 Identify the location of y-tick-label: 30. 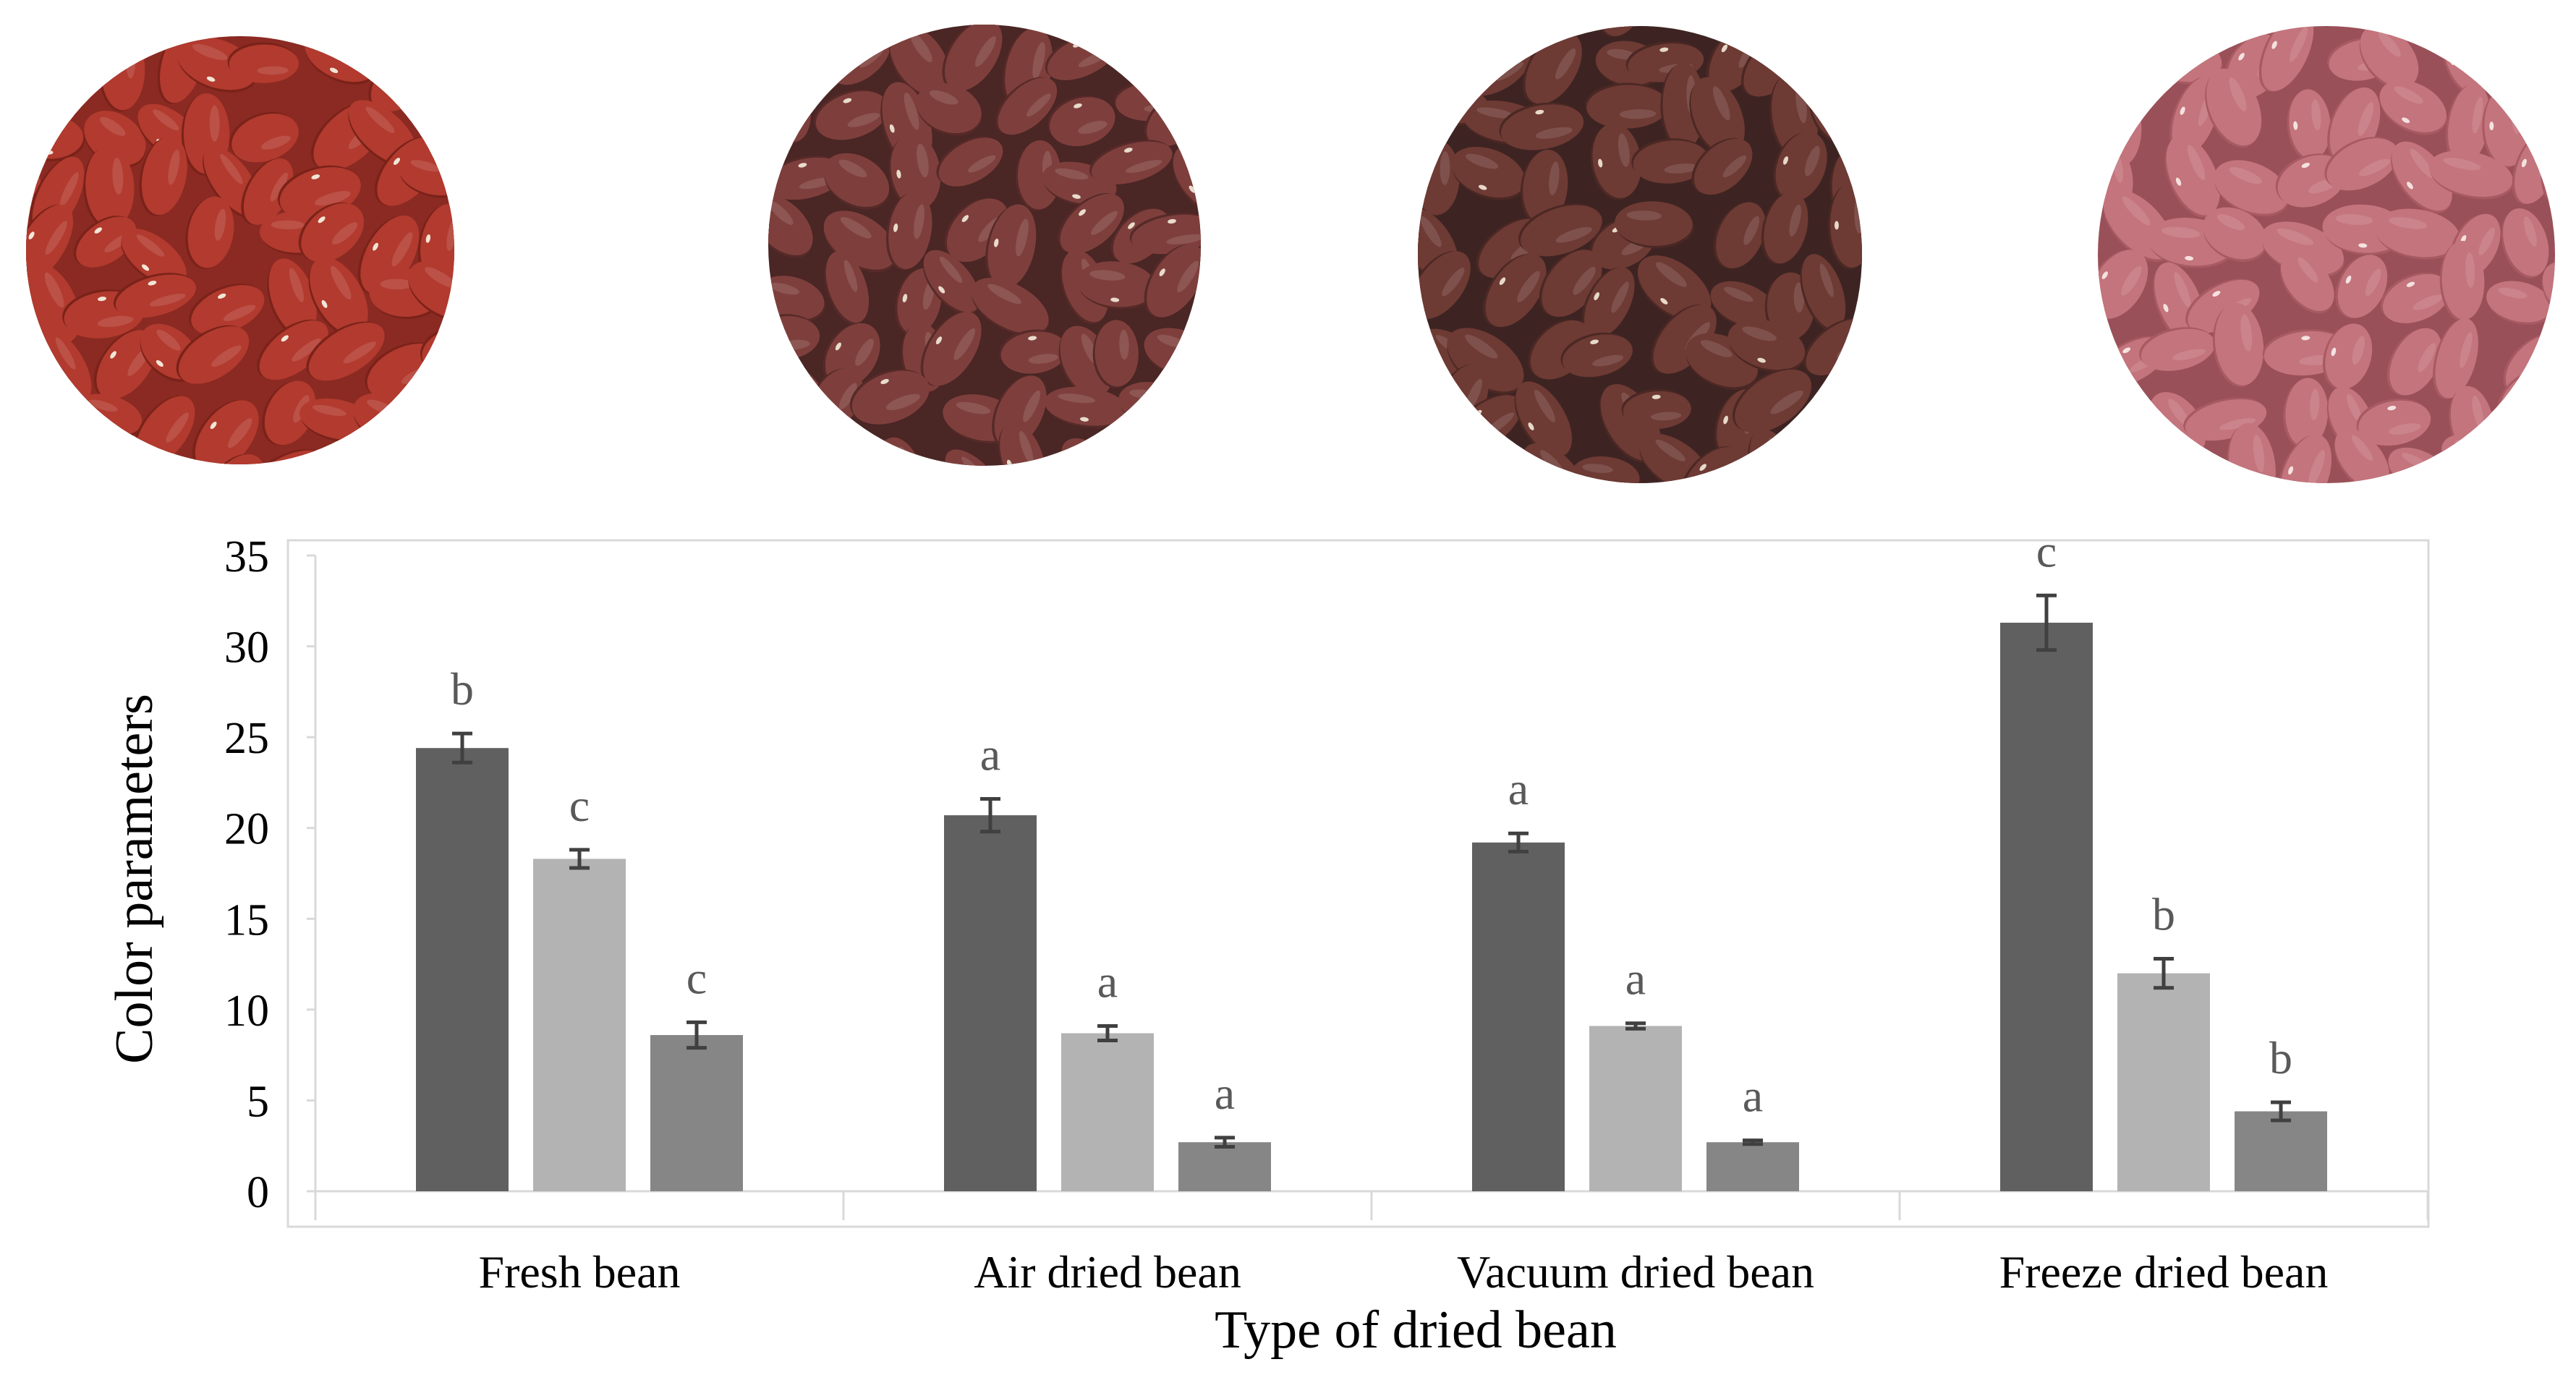
(246, 648).